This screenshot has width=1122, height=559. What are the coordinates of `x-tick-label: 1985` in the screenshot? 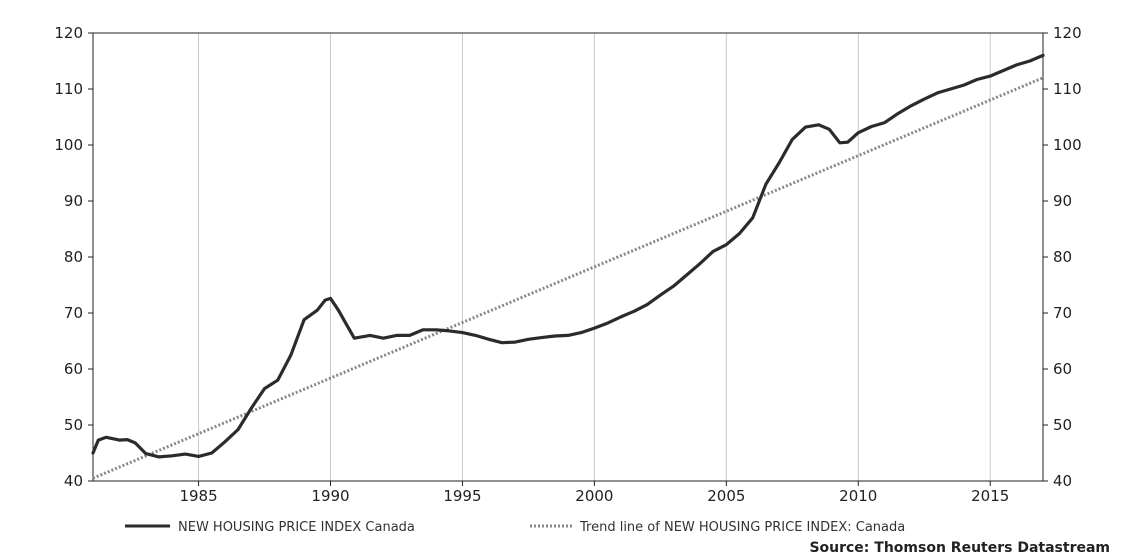 It's located at (198, 496).